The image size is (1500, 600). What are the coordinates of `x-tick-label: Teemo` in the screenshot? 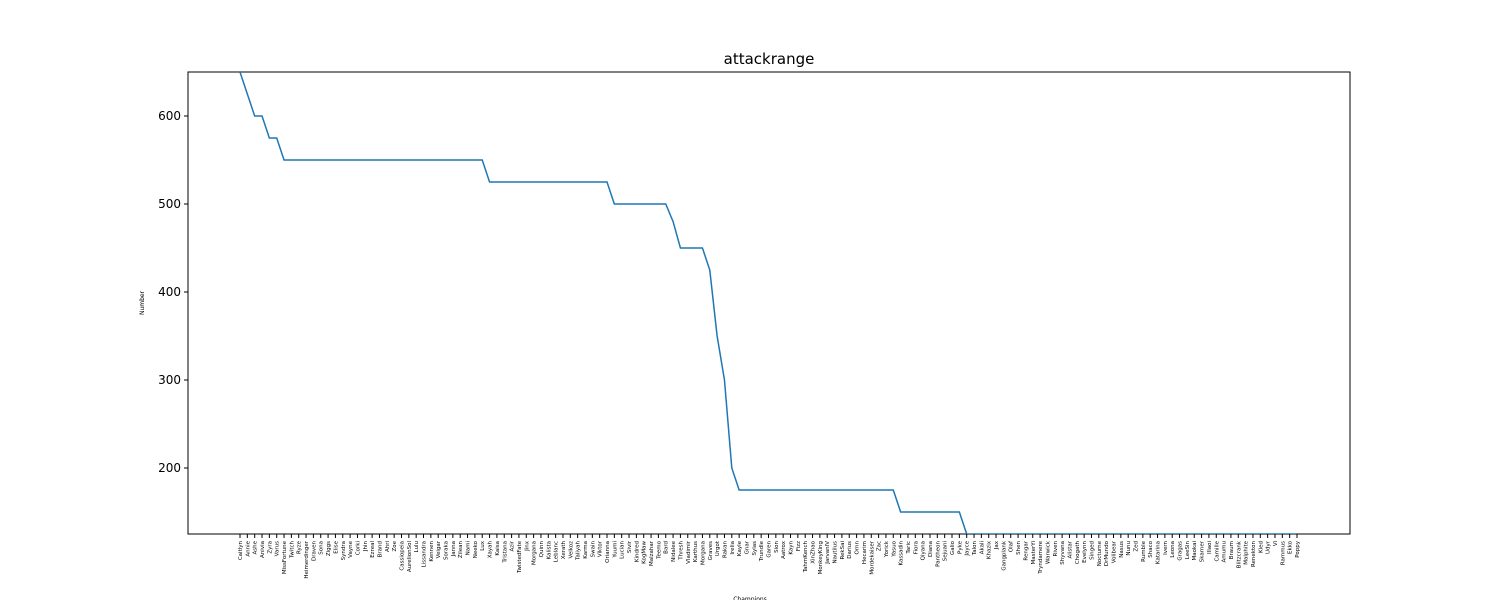 It's located at (659, 550).